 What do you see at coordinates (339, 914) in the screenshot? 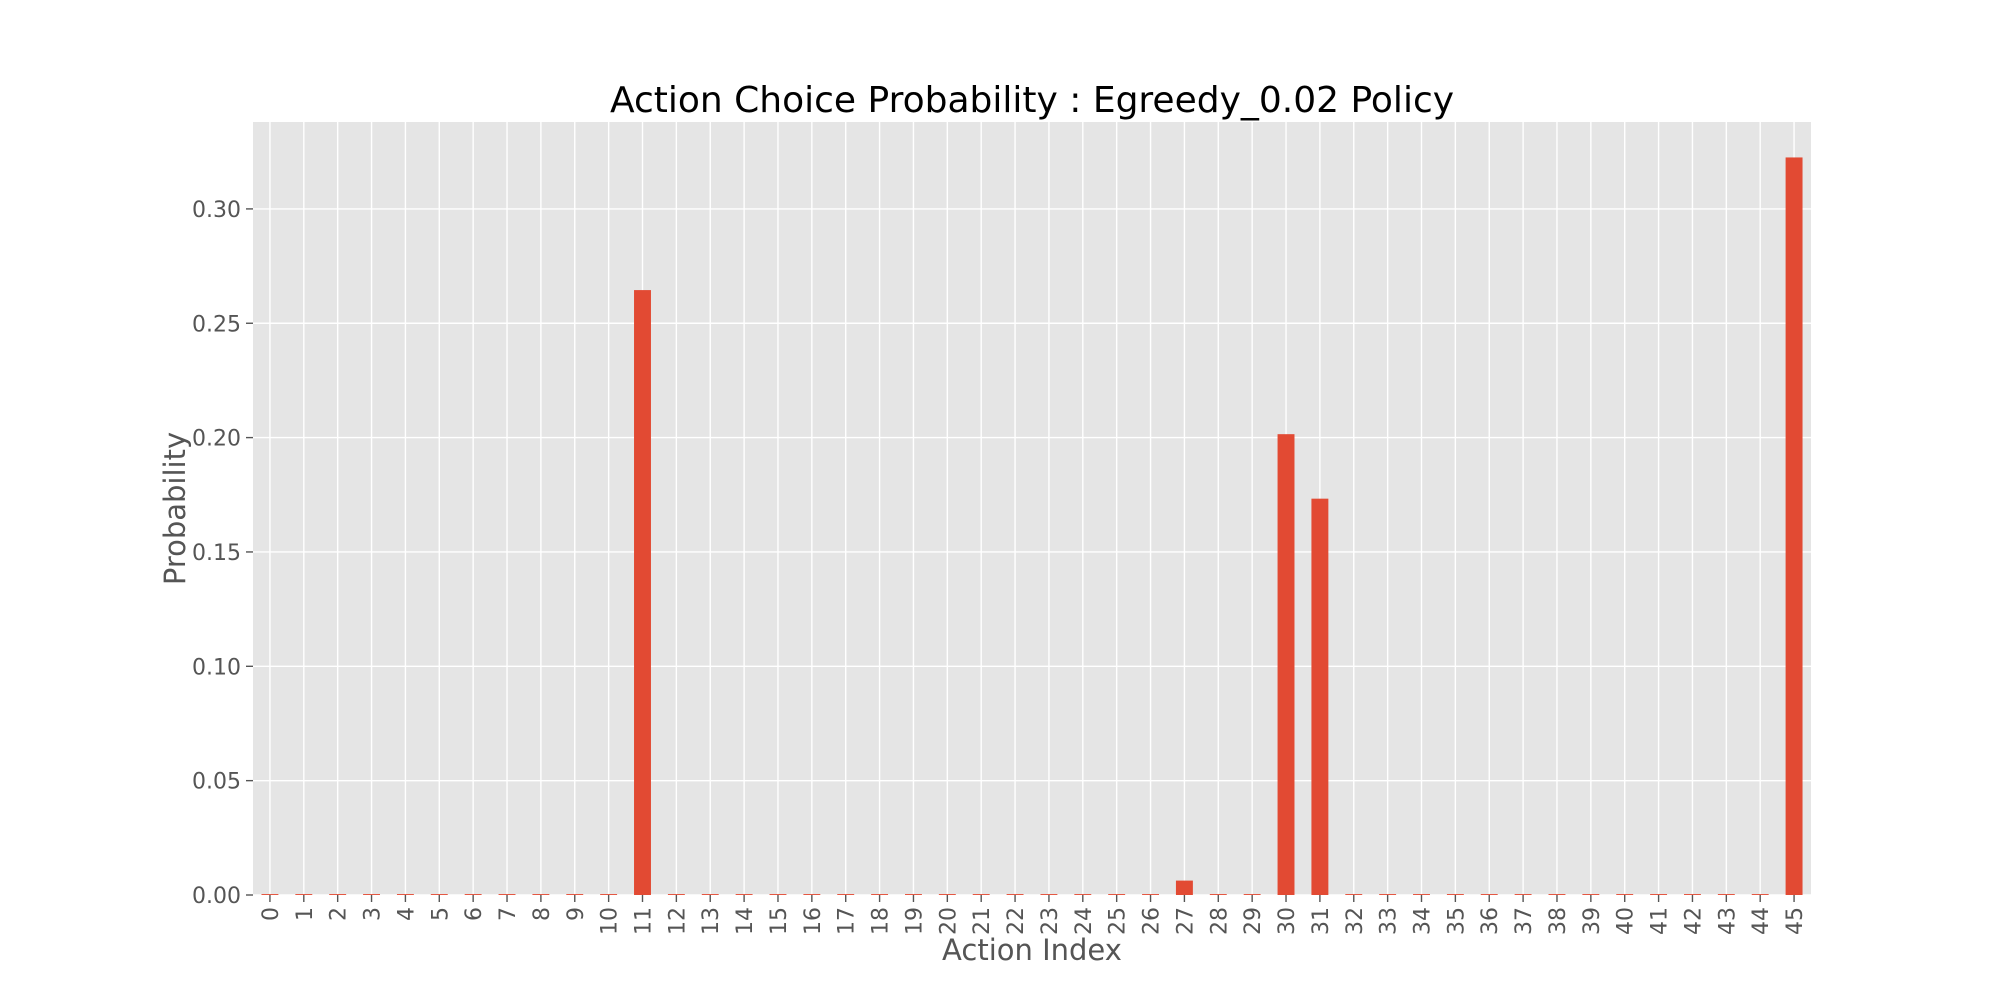
I see `x-tick-label: 2` at bounding box center [339, 914].